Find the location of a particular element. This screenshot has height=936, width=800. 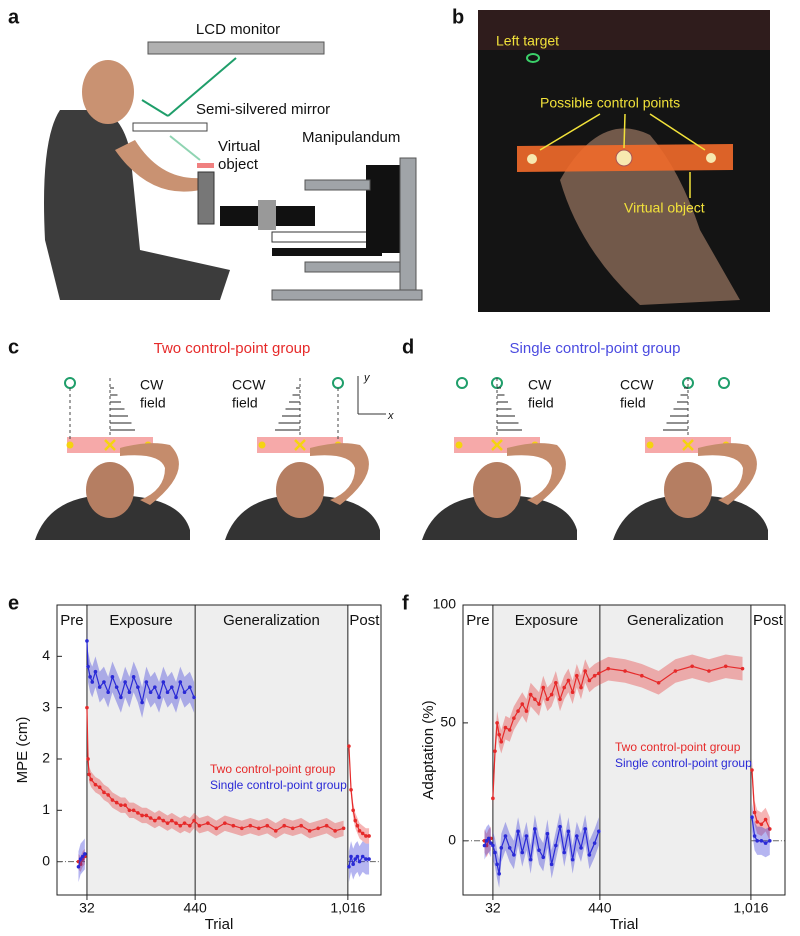

label: LCD monitor is located at coordinates (238, 29).